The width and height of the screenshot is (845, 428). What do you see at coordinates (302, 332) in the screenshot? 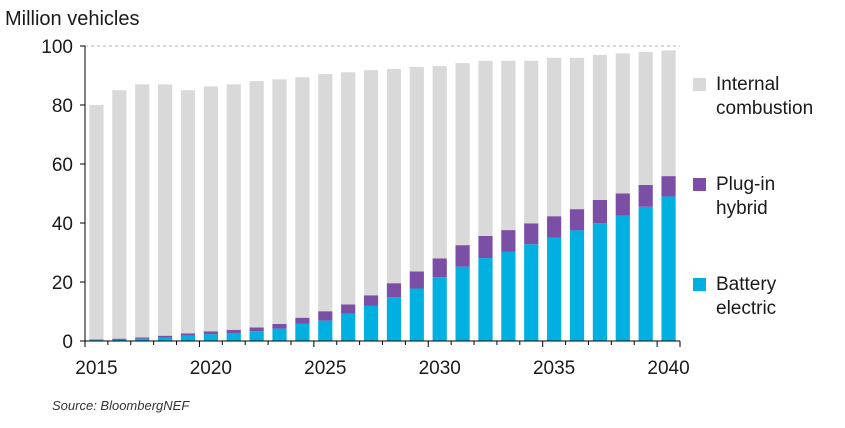
I see `bar-battery-2024` at bounding box center [302, 332].